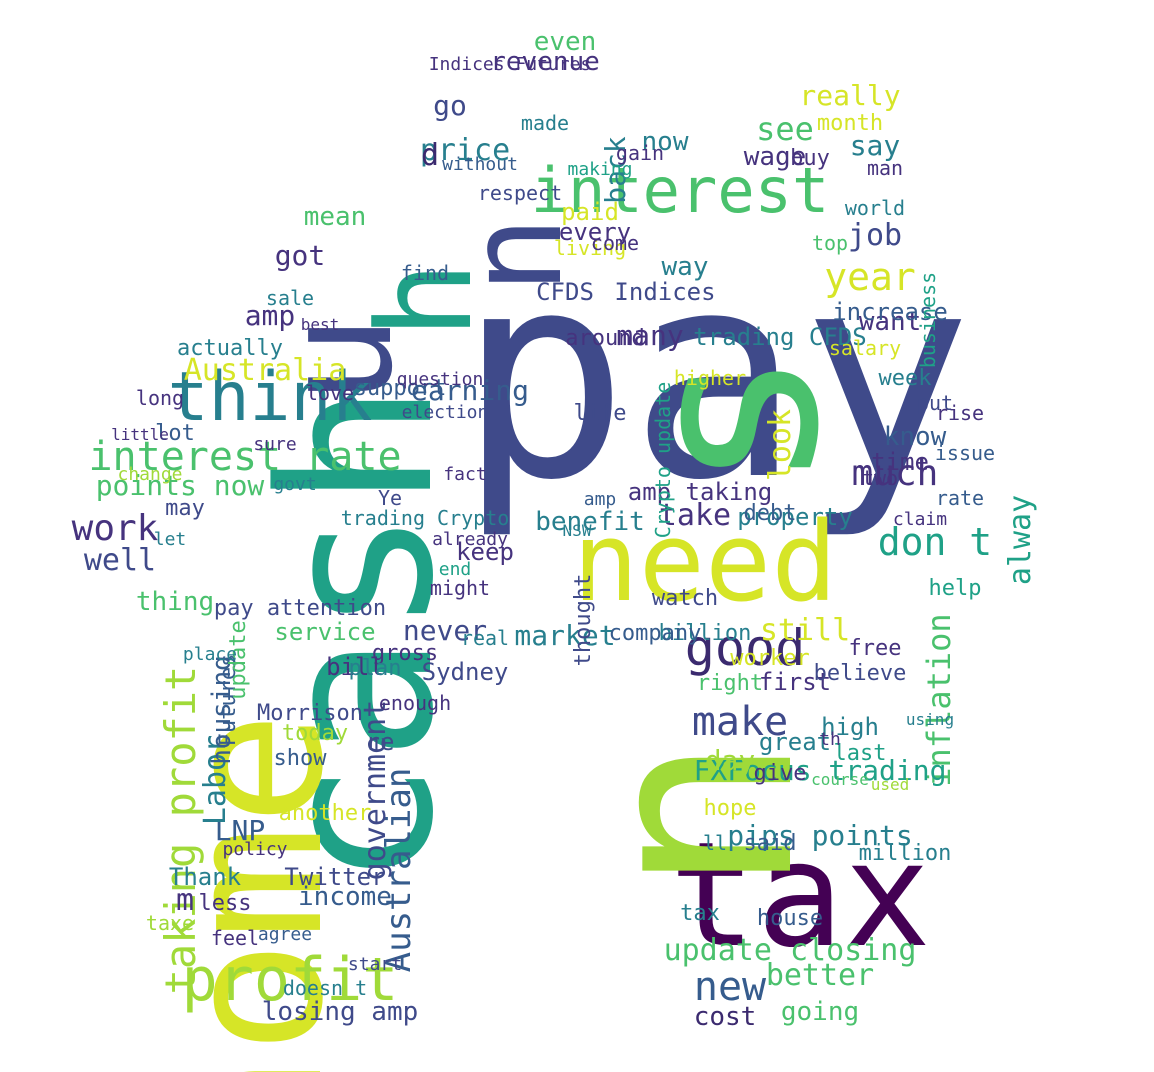 The image size is (1154, 1072). Describe the element at coordinates (905, 853) in the screenshot. I see `cloud-word: million` at that location.